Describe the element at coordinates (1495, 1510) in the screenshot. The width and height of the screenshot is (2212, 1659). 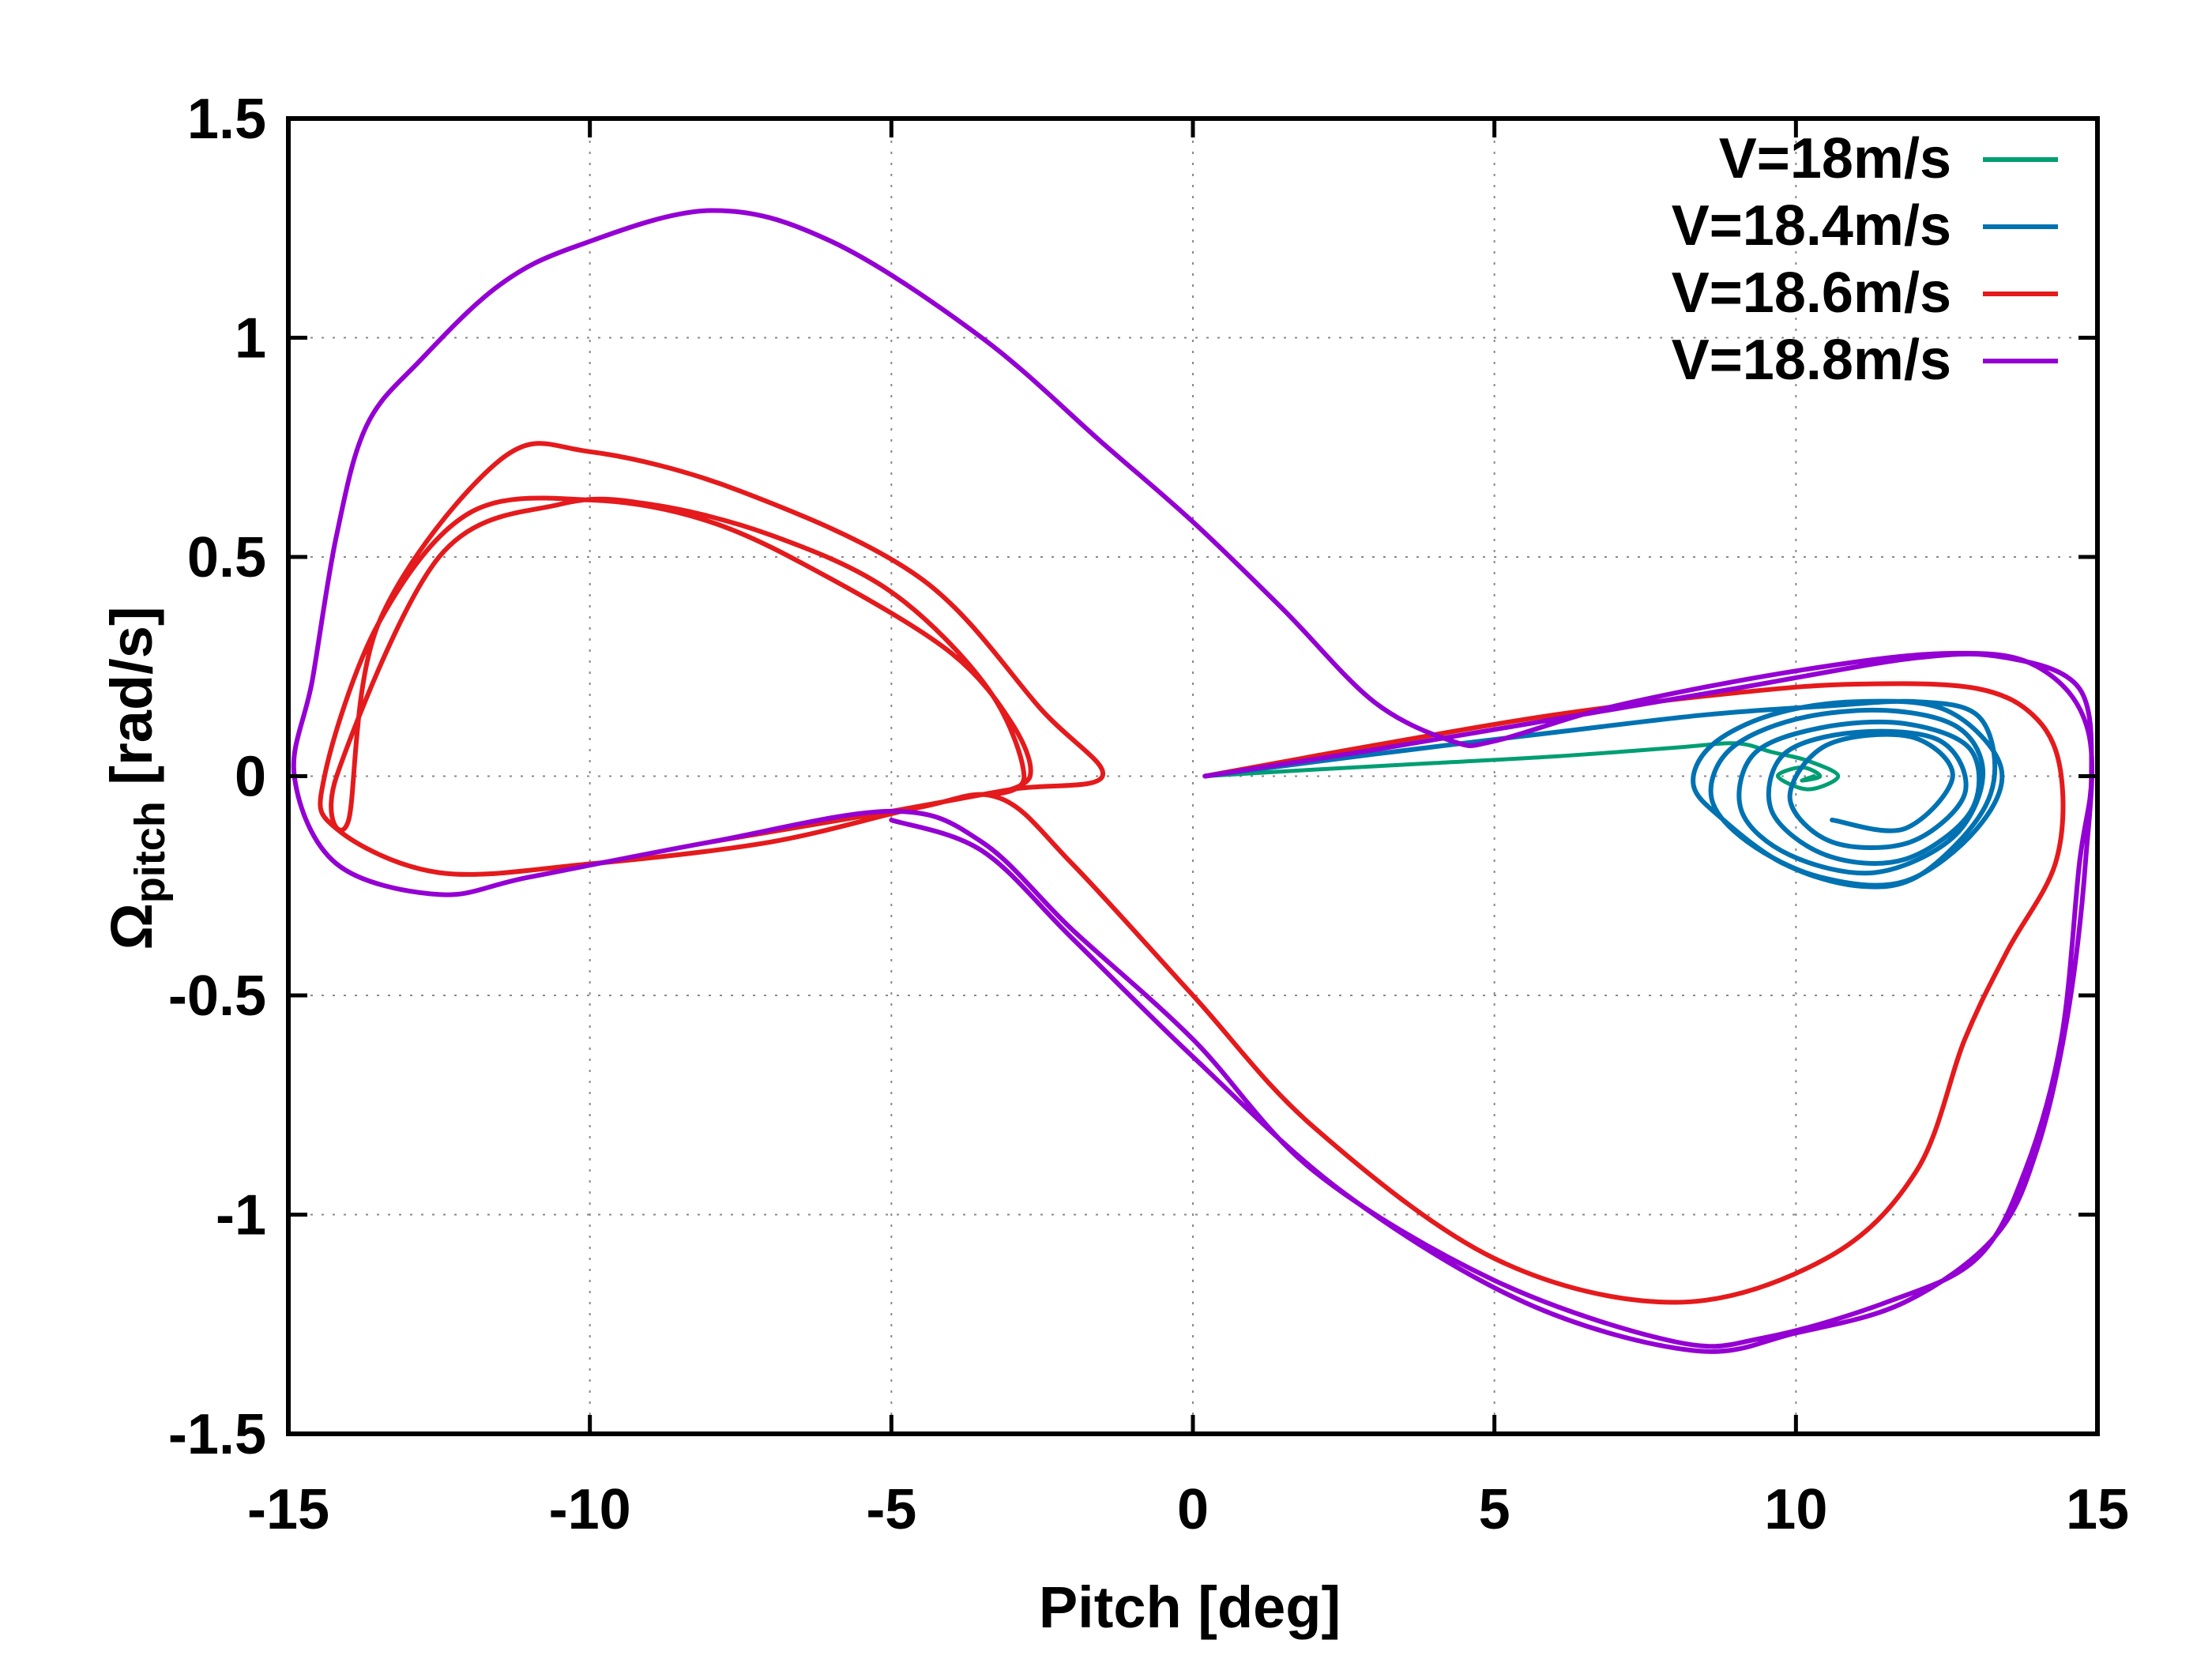
I see `x-tick-label: 5` at that location.